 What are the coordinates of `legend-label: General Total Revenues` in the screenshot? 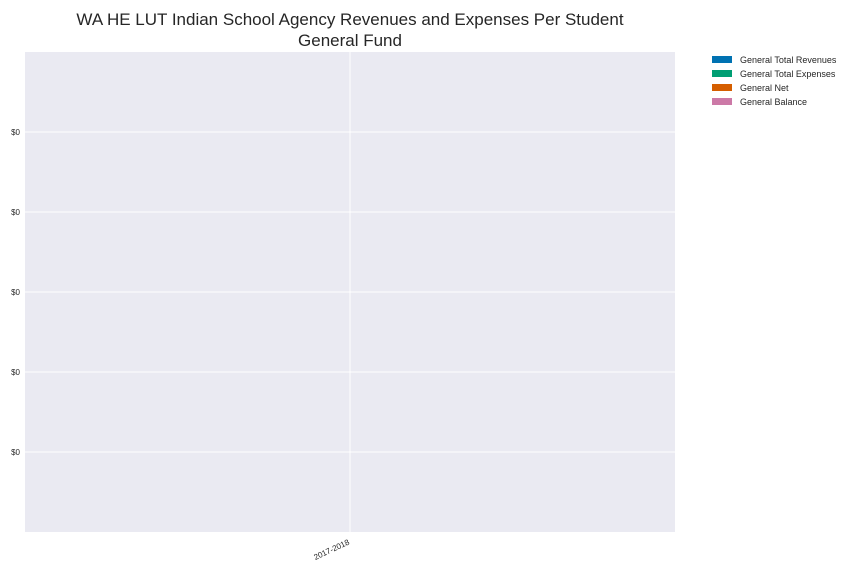 It's located at (788, 60).